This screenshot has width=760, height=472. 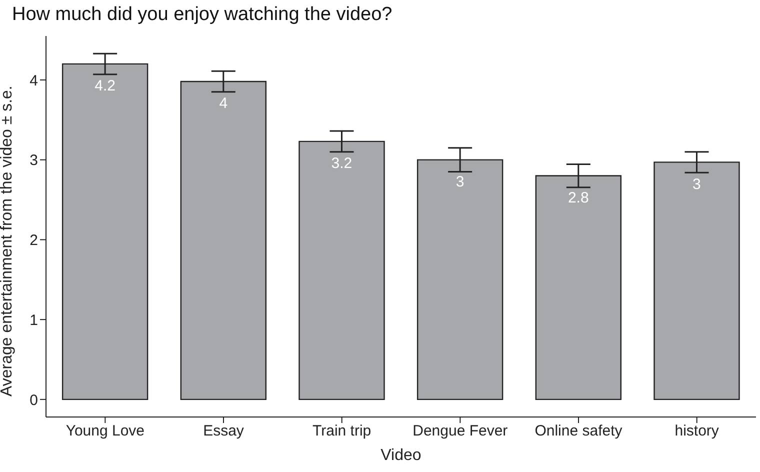 I want to click on x-axis-title: Video, so click(x=401, y=455).